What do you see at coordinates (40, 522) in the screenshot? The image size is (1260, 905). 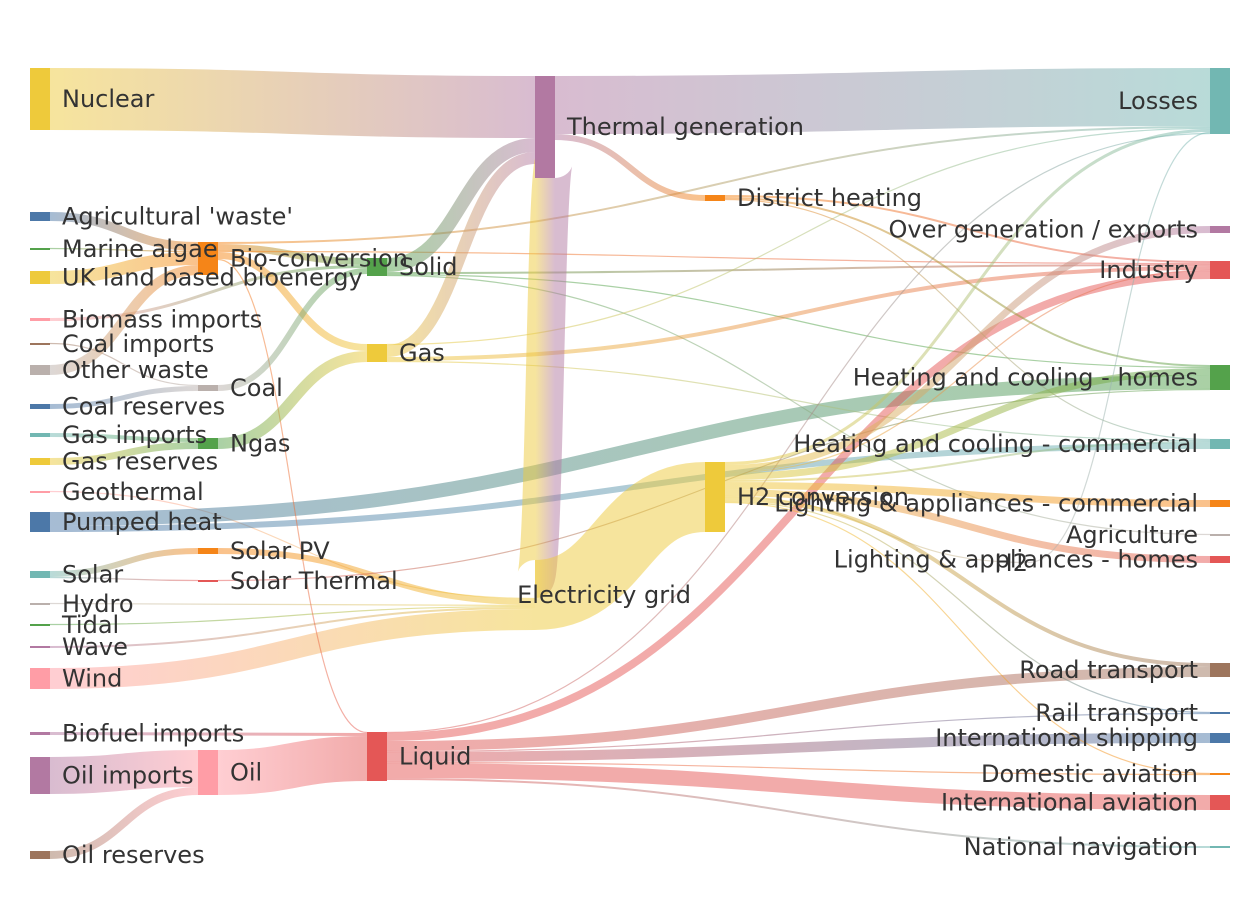 I see `node-pumped_heat` at bounding box center [40, 522].